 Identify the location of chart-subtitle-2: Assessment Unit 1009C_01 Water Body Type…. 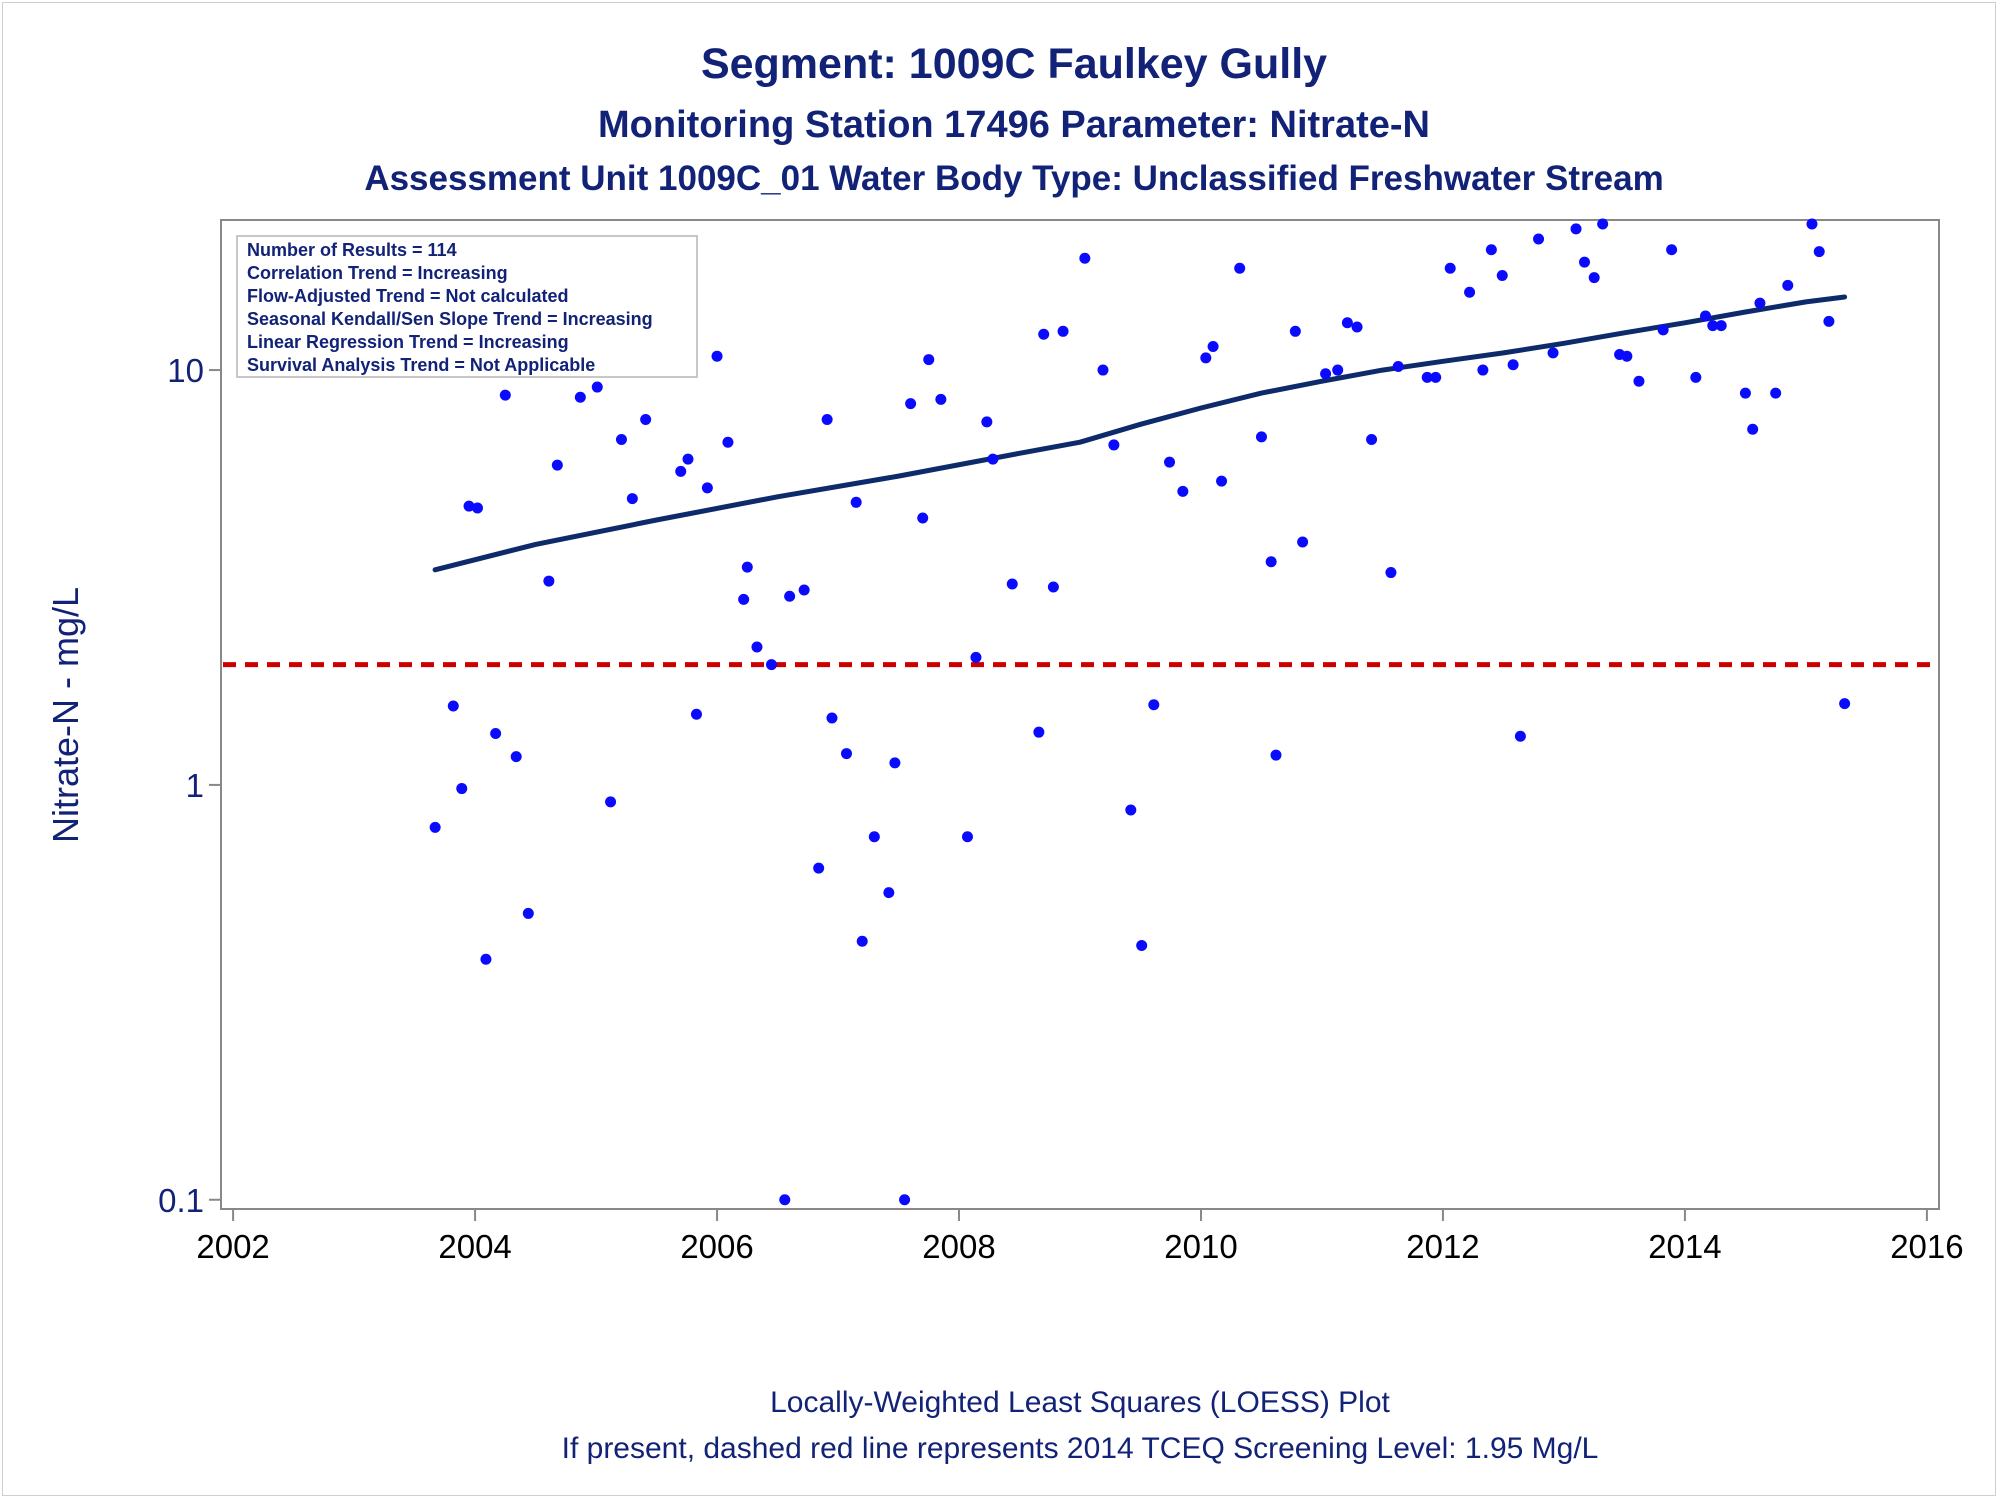
(1013, 178).